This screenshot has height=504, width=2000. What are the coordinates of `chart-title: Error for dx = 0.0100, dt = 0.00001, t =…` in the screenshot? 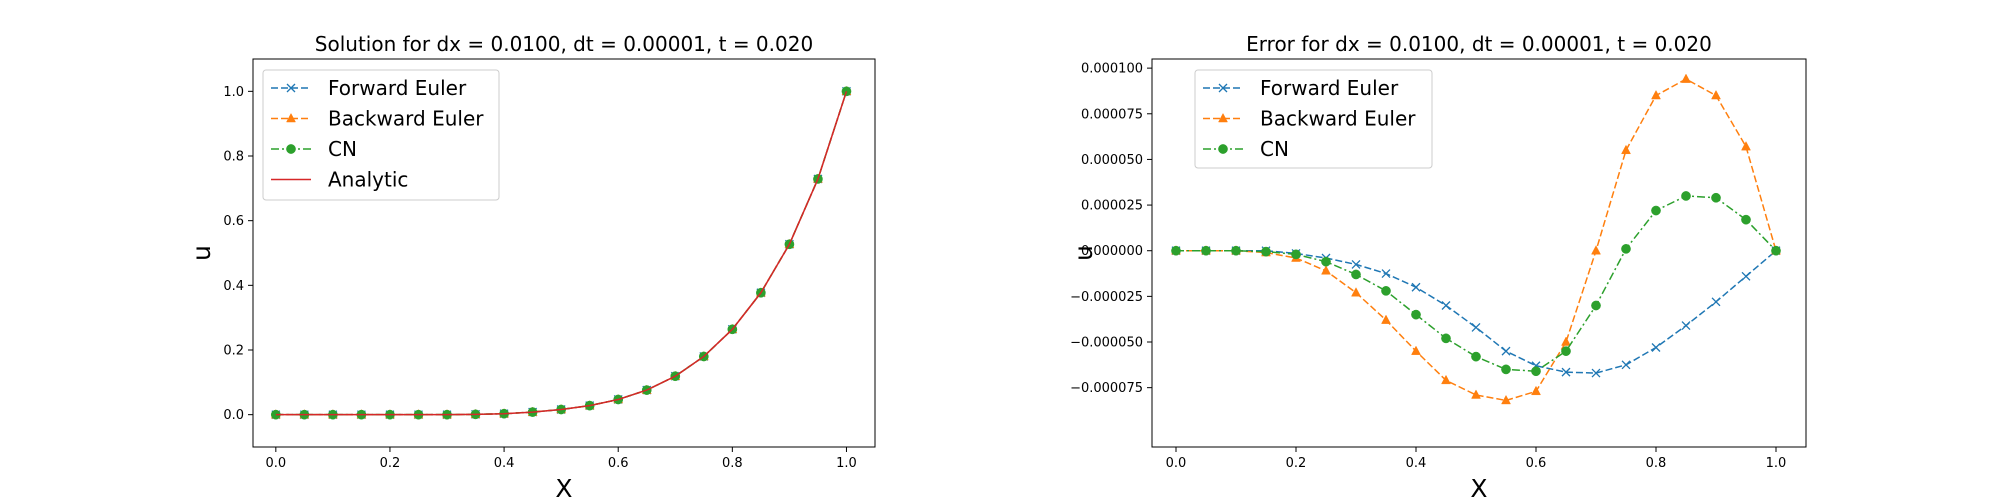 It's located at (1479, 44).